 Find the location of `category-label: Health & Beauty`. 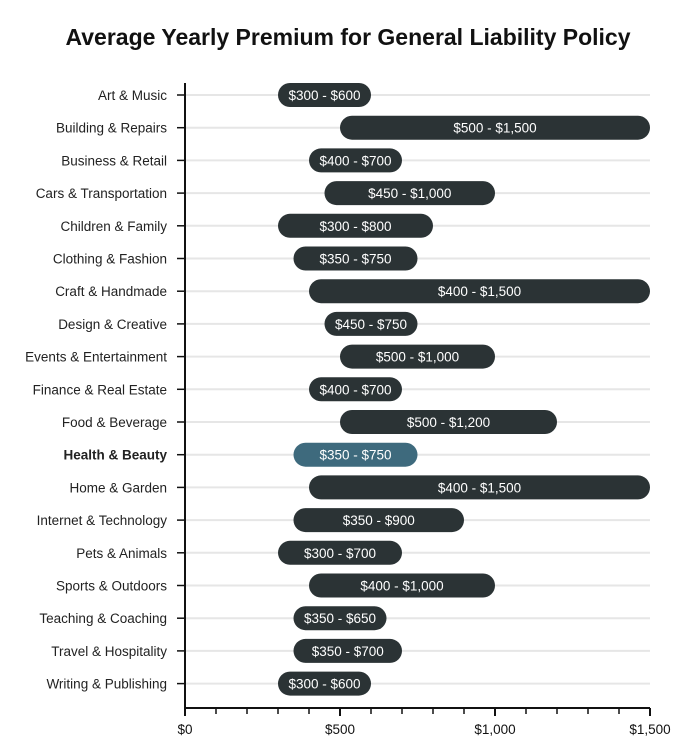

category-label: Health & Beauty is located at coordinates (115, 455).